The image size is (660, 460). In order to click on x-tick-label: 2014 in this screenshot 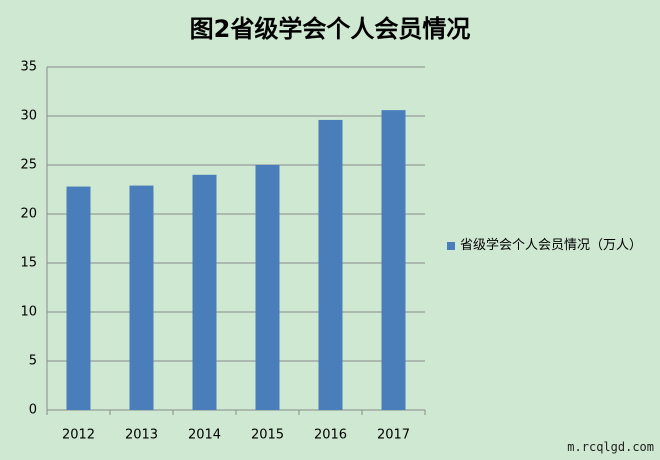, I will do `click(204, 435)`.